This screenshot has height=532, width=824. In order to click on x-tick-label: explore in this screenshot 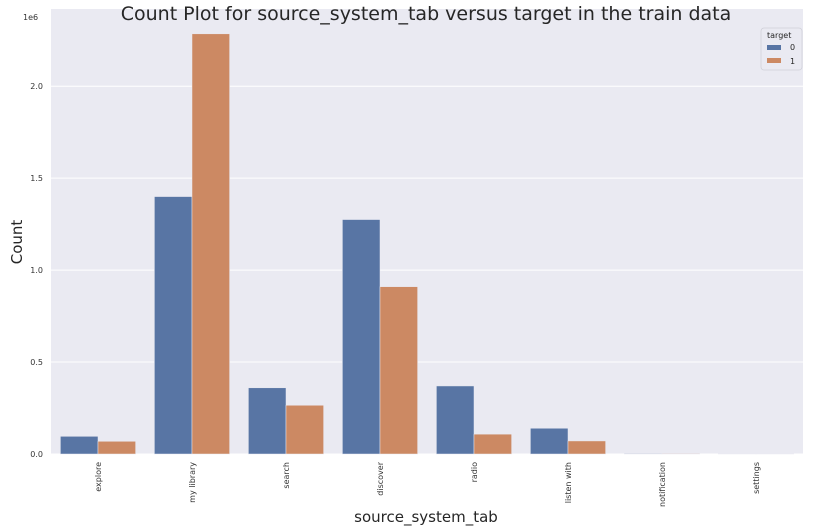, I will do `click(98, 477)`.